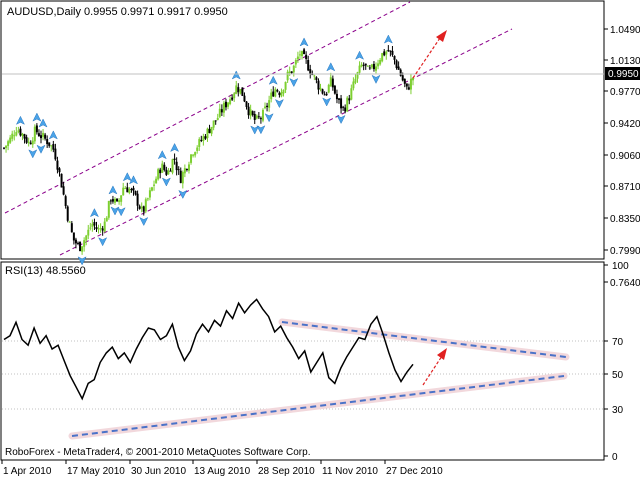 The height and width of the screenshot is (485, 640). I want to click on price-tick-label: 0.9420, so click(625, 124).